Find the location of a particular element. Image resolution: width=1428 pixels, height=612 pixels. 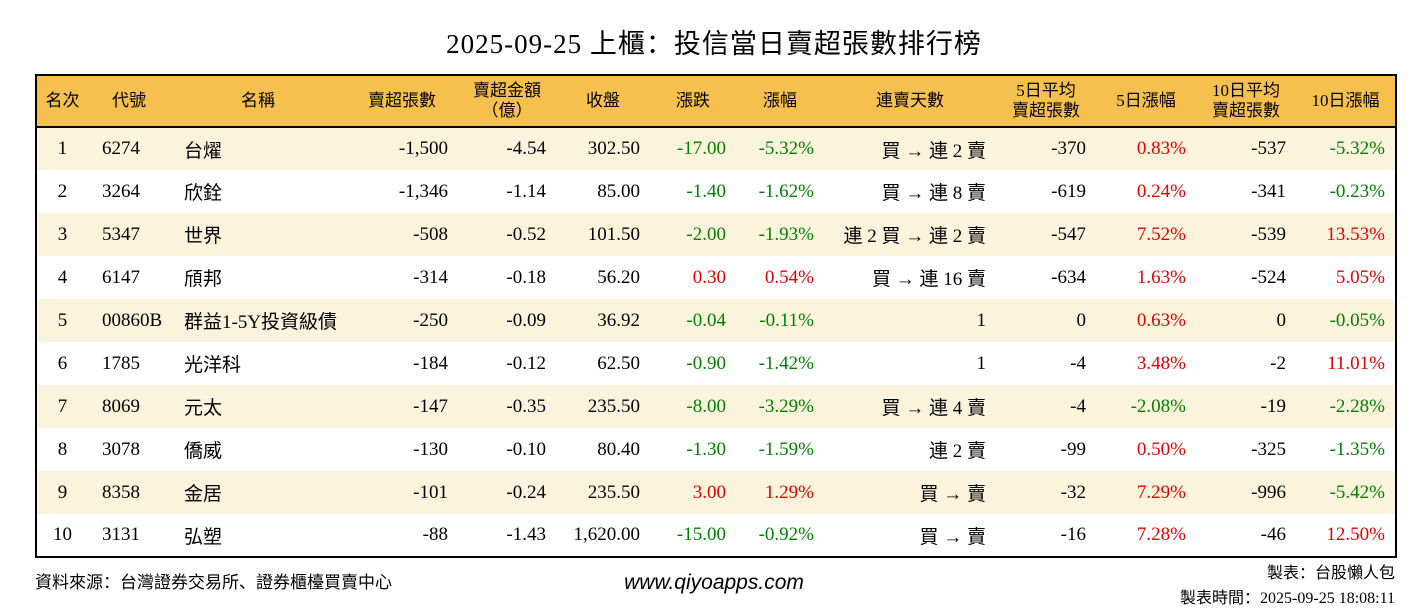

cell-avg10: -524 is located at coordinates (1268, 277).